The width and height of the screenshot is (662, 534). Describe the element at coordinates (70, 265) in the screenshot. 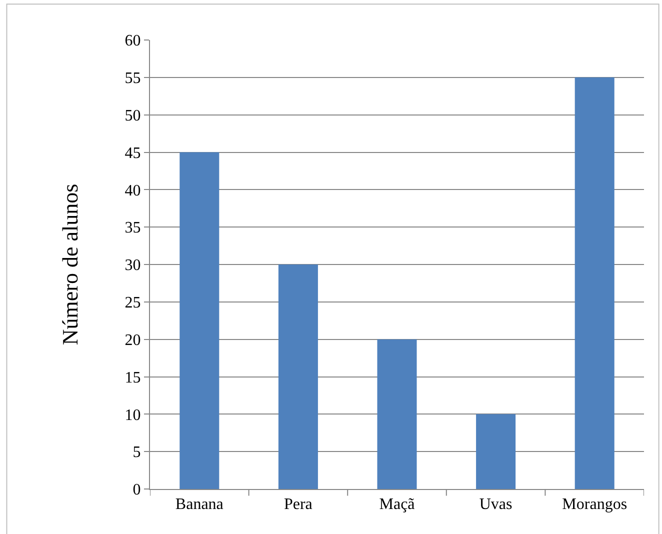

I see `y-axis-title: Número de alunos` at that location.